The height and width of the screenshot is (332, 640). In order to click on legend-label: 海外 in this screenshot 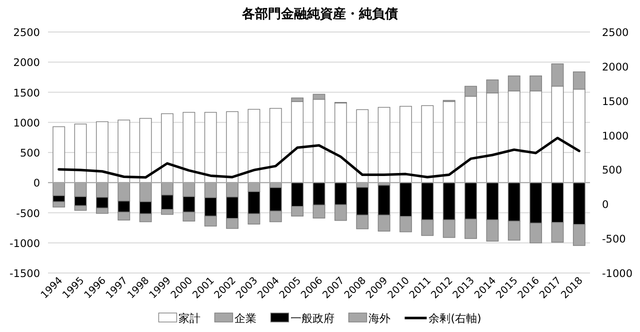, I will do `click(379, 318)`.